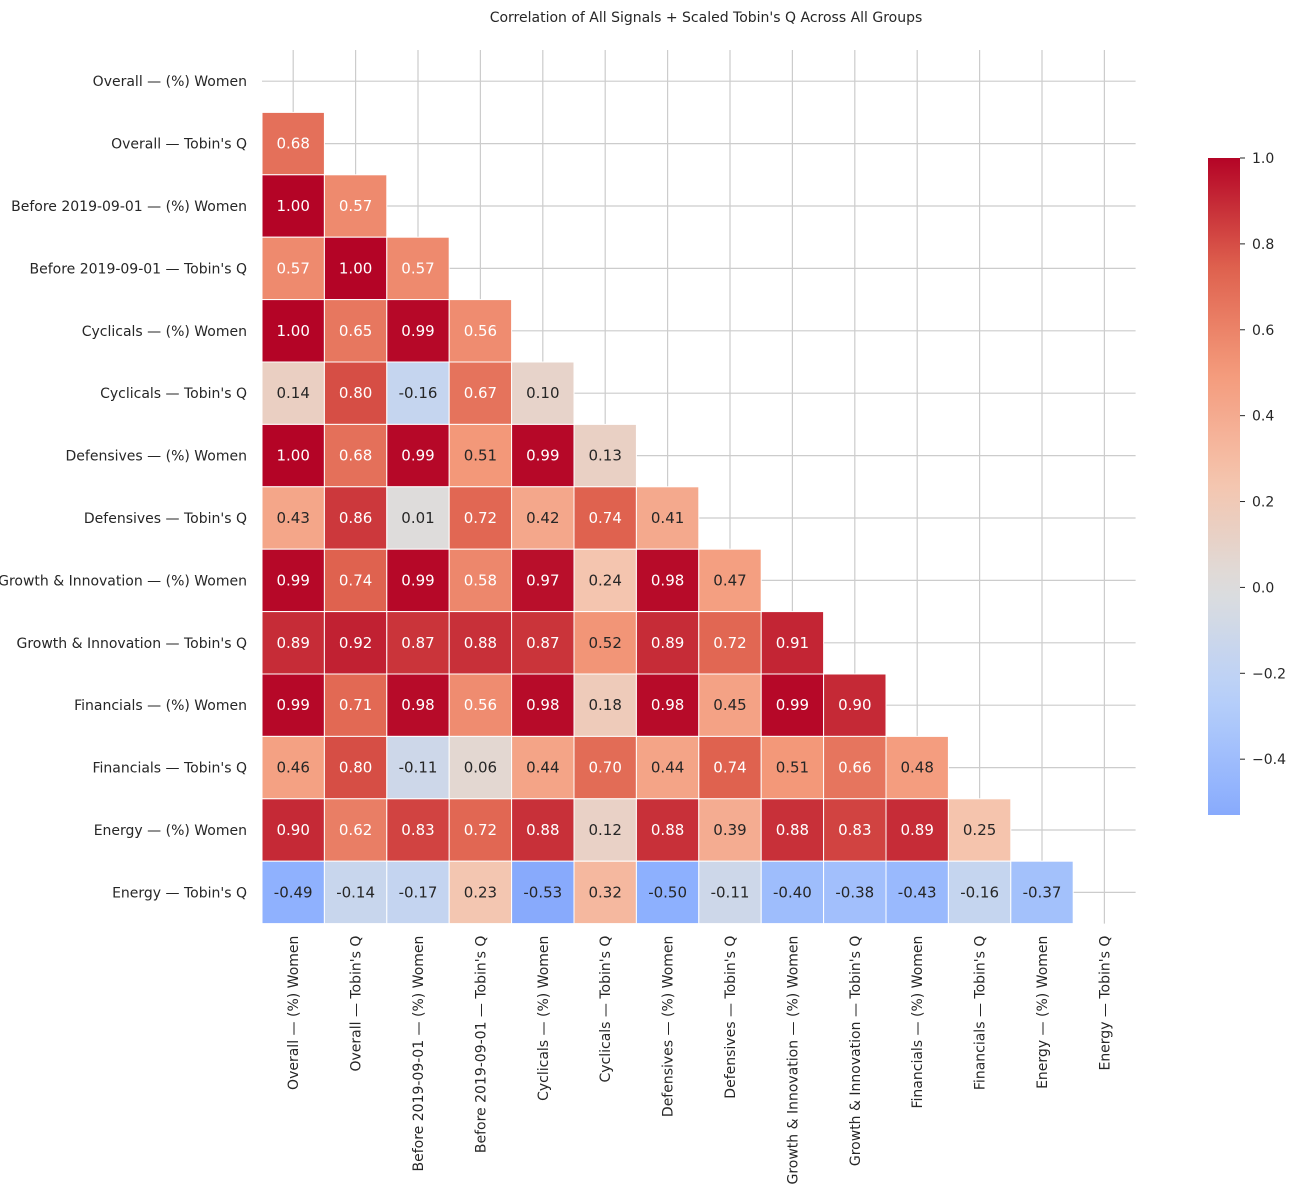  Describe the element at coordinates (854, 768) in the screenshot. I see `cell-value-label: 0.66` at that location.